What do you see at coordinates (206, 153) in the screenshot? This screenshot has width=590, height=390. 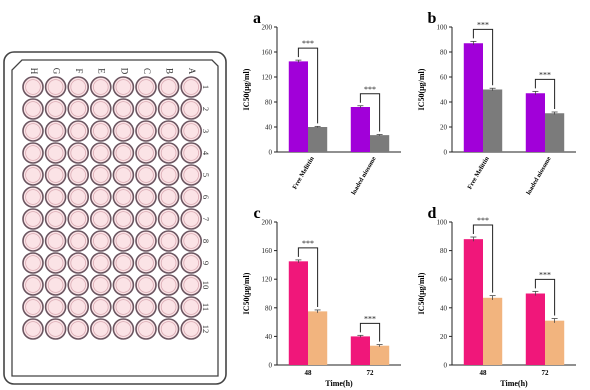 I see `plate-column-label: 4` at bounding box center [206, 153].